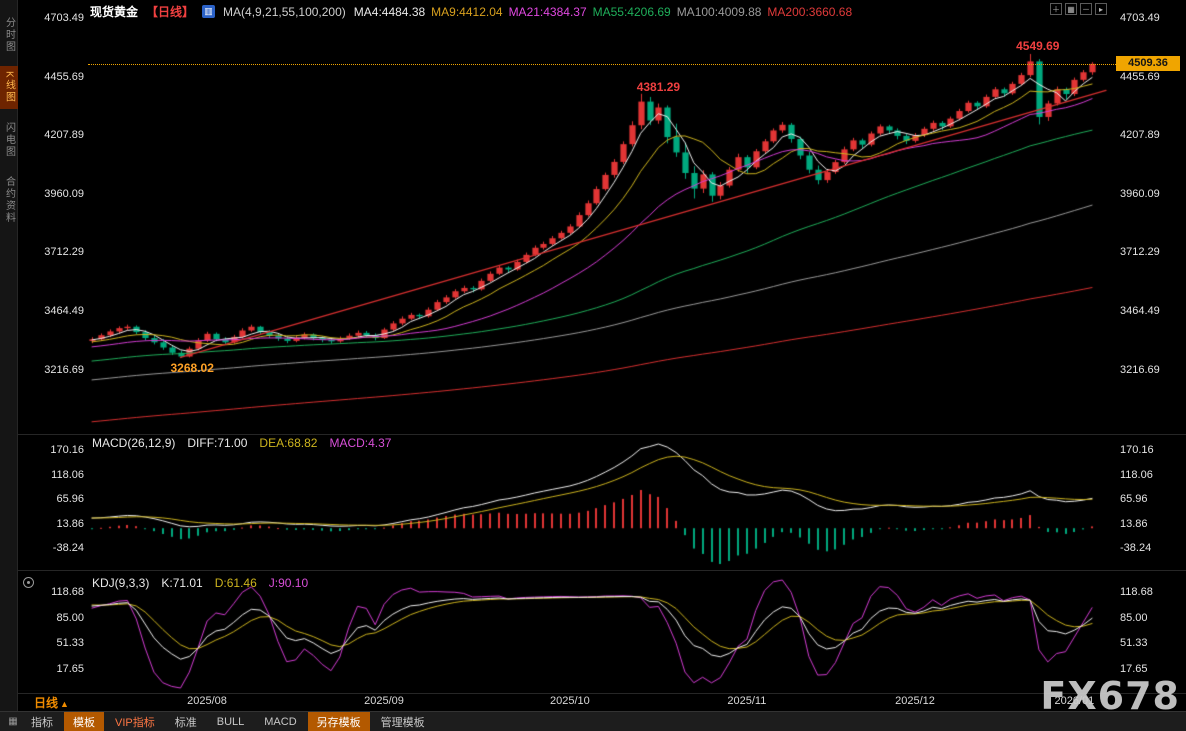  Describe the element at coordinates (1140, 252) in the screenshot. I see `price-axis-label-right-4: 3712.29` at that location.